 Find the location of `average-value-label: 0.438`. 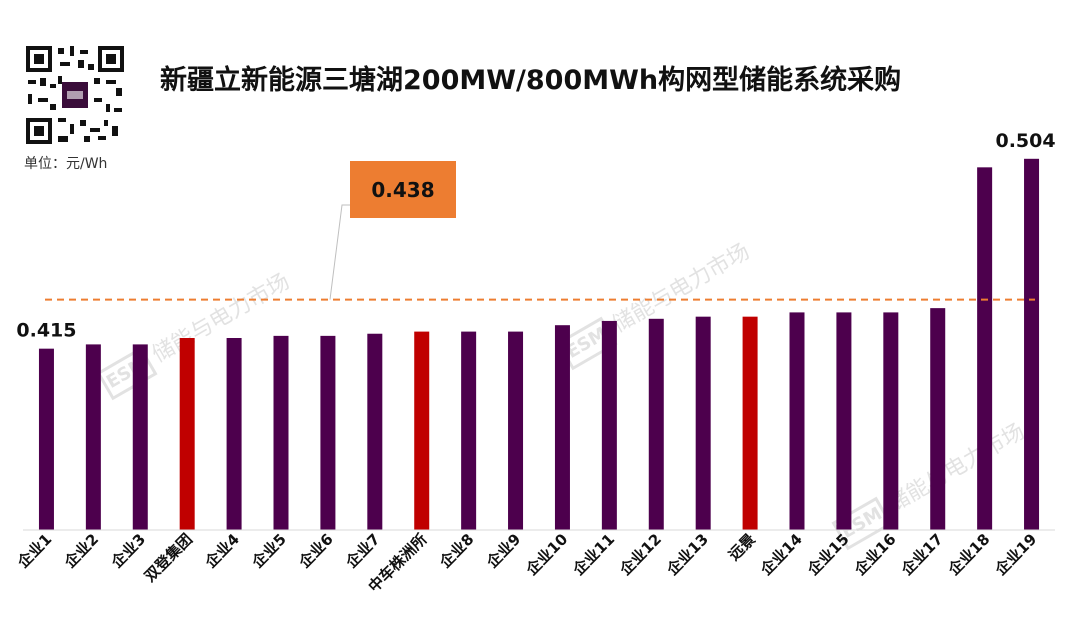

average-value-label: 0.438 is located at coordinates (402, 190).